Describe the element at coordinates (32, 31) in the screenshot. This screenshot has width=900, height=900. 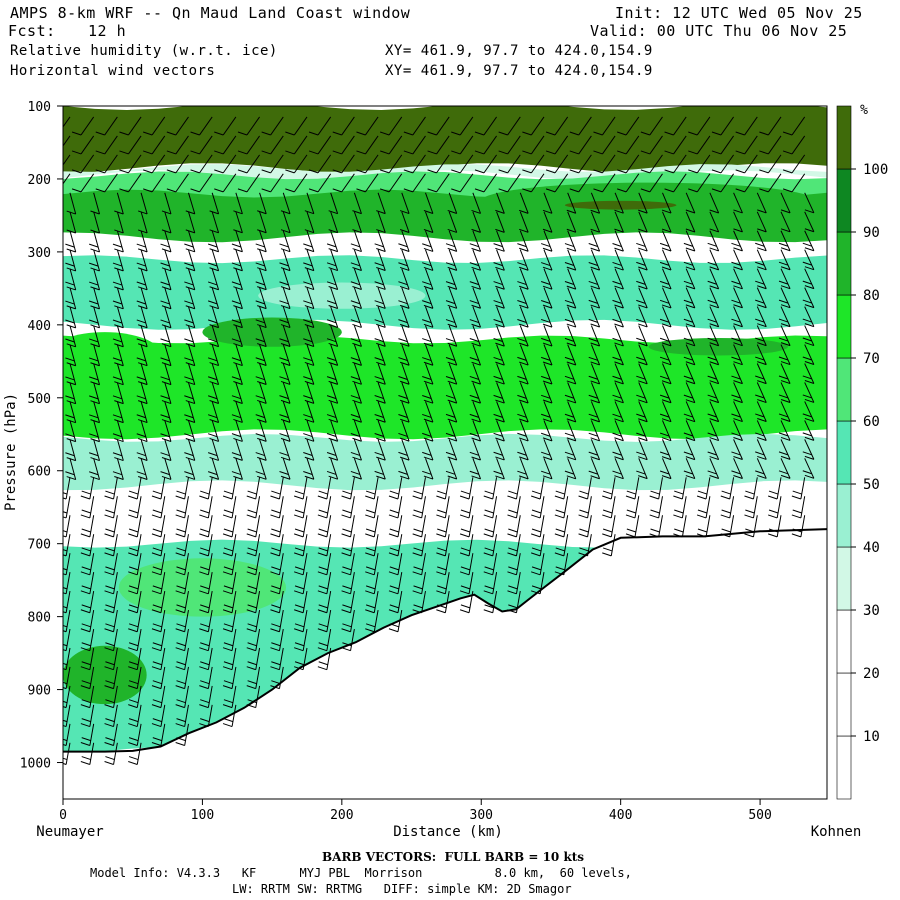
I see `forecast-label: Fcst:` at that location.